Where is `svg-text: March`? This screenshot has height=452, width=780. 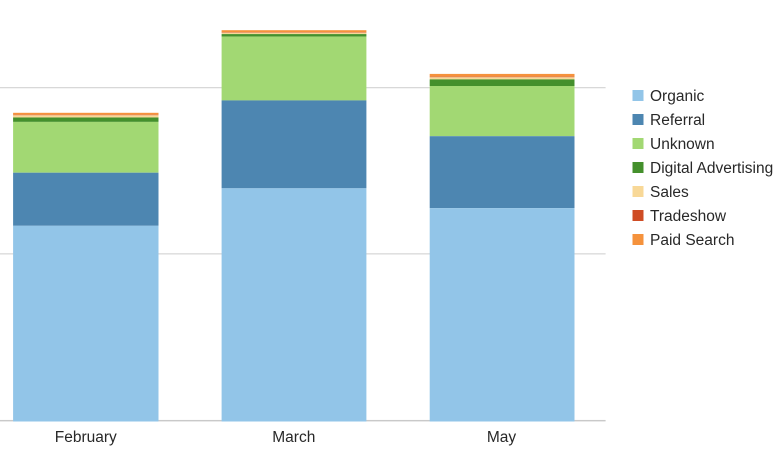
svg-text: March is located at coordinates (293, 437).